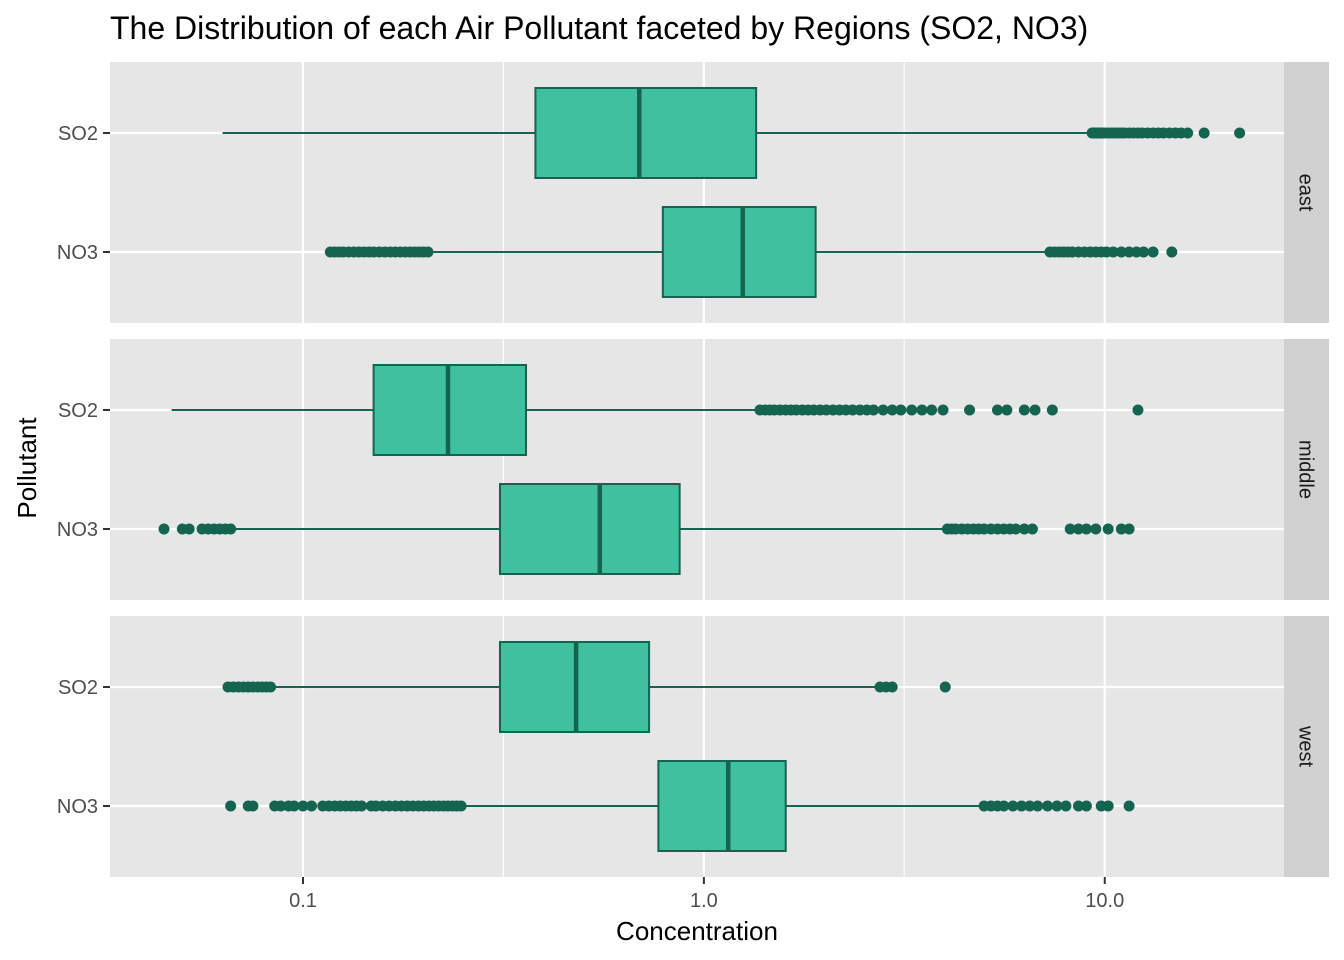  What do you see at coordinates (303, 901) in the screenshot?
I see `x-tick-label: 0.1` at bounding box center [303, 901].